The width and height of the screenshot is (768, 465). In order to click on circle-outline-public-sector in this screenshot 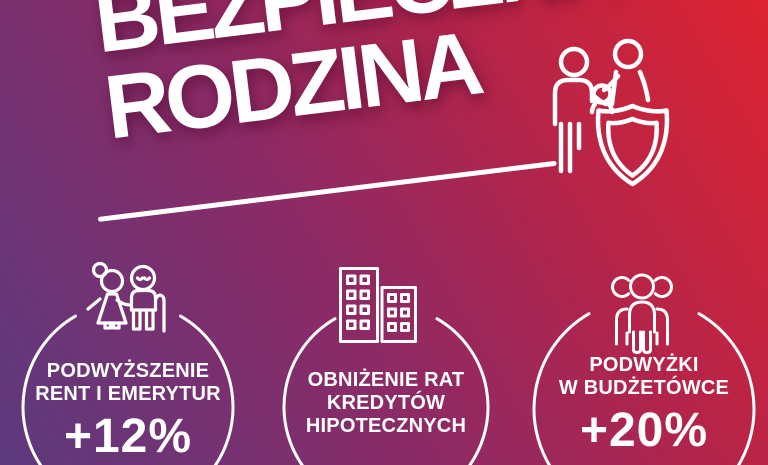, I will do `click(644, 388)`.